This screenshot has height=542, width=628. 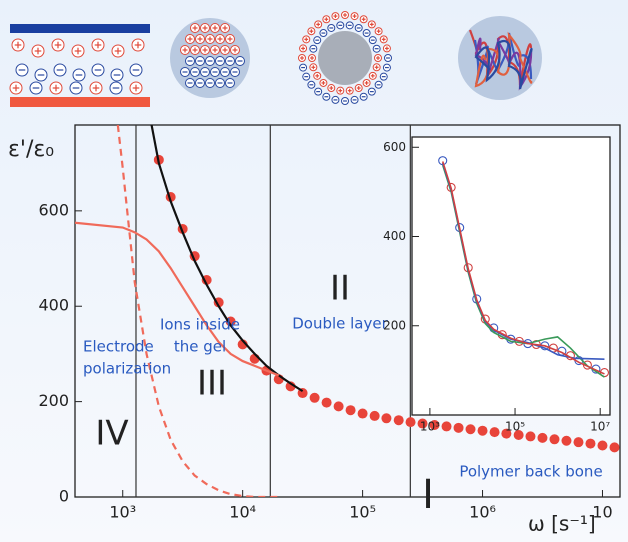 What do you see at coordinates (127, 369) in the screenshot?
I see `annotation: polarization` at bounding box center [127, 369].